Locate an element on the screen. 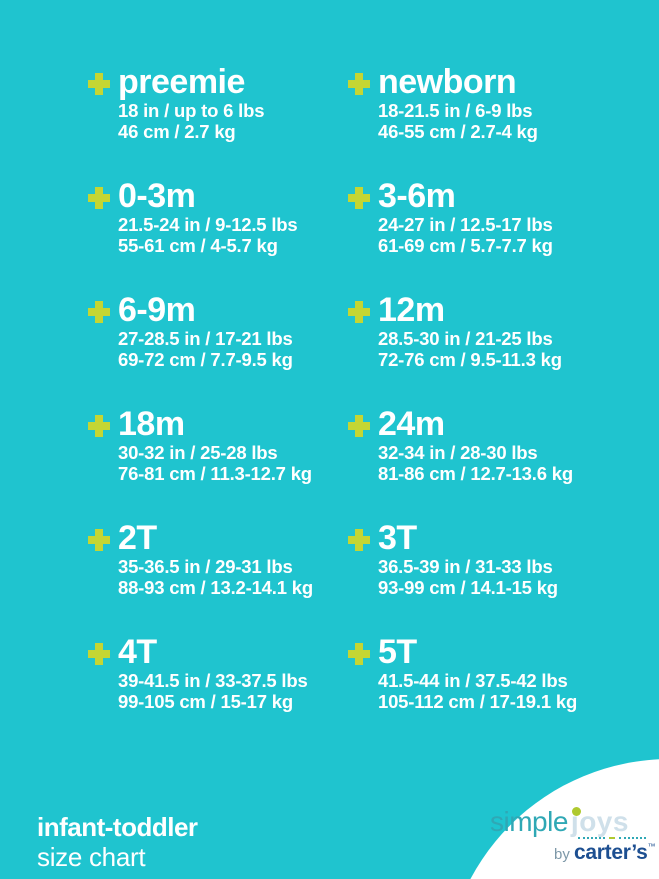 This screenshot has height=879, width=659. size-label: 5T is located at coordinates (397, 652).